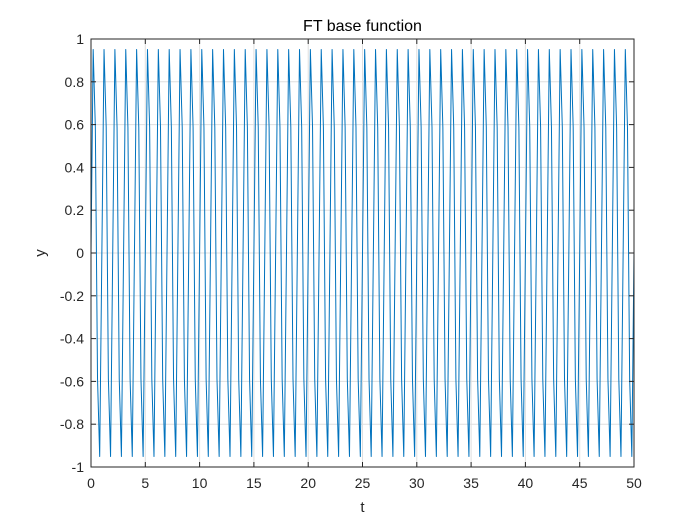 The height and width of the screenshot is (525, 700). What do you see at coordinates (308, 483) in the screenshot?
I see `x-tick-label: 20` at bounding box center [308, 483].